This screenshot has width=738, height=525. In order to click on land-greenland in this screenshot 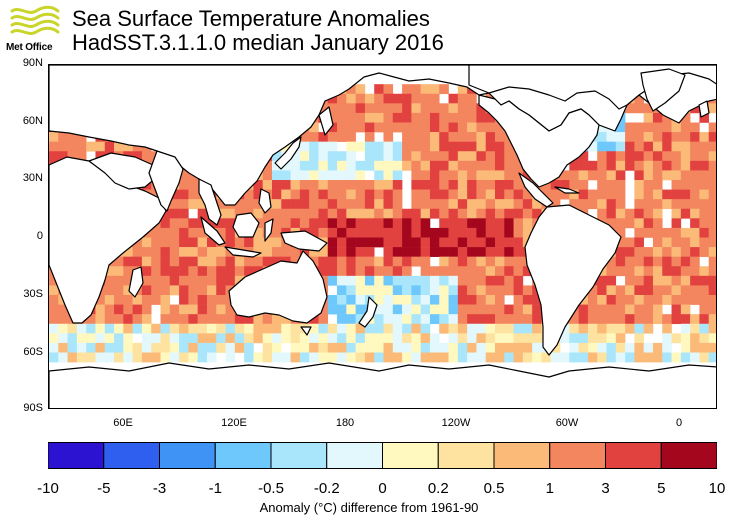, I will do `click(663, 90)`.